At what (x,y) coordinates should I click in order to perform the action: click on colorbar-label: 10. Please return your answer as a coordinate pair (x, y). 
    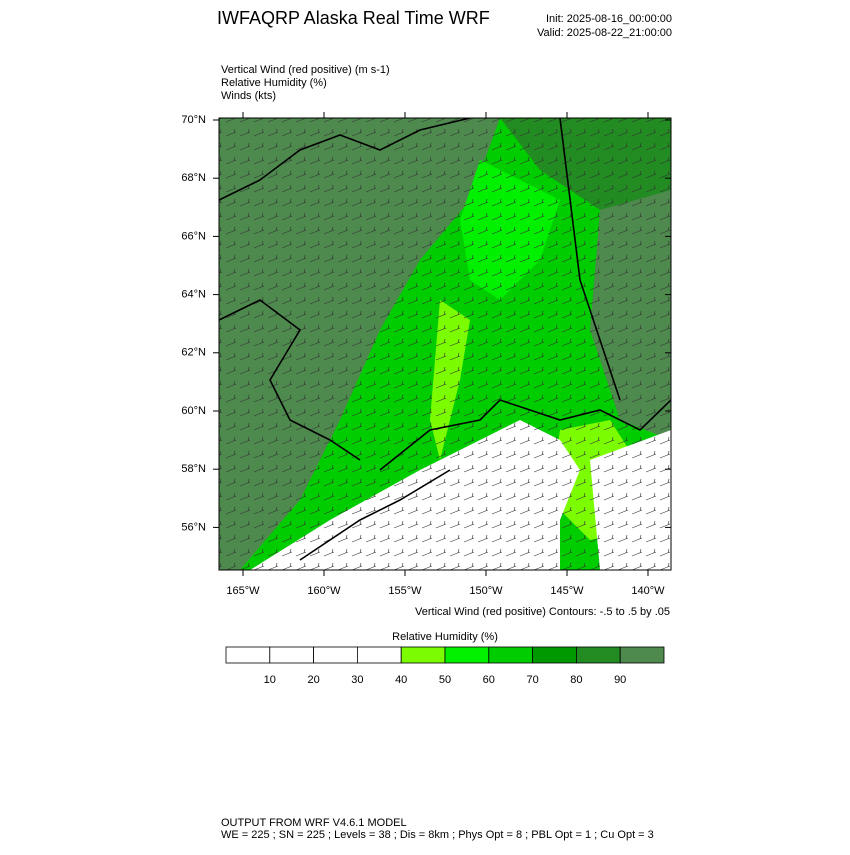
    Looking at the image, I should click on (270, 680).